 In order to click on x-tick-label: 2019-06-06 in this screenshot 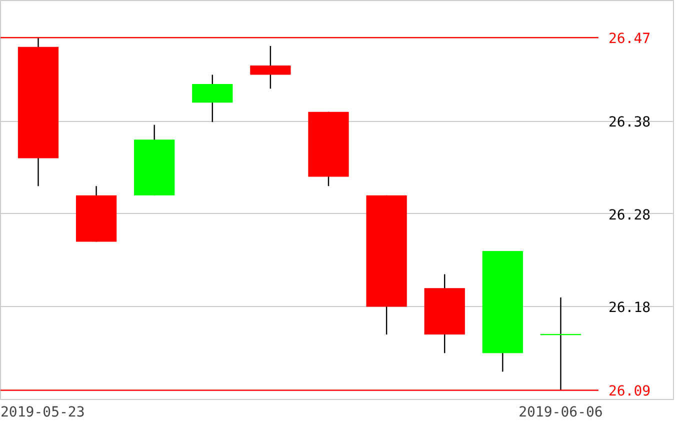, I will do `click(560, 412)`.